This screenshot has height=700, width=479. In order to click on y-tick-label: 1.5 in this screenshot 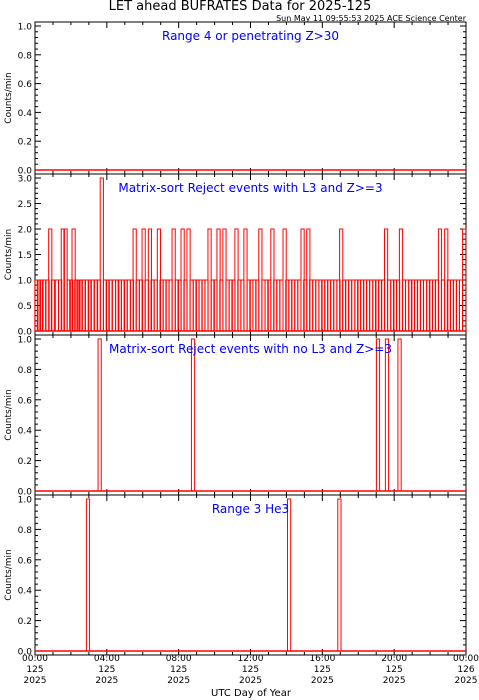, I will do `click(25, 256)`.